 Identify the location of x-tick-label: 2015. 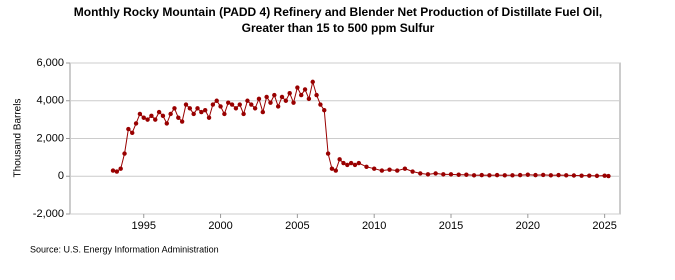
(451, 226).